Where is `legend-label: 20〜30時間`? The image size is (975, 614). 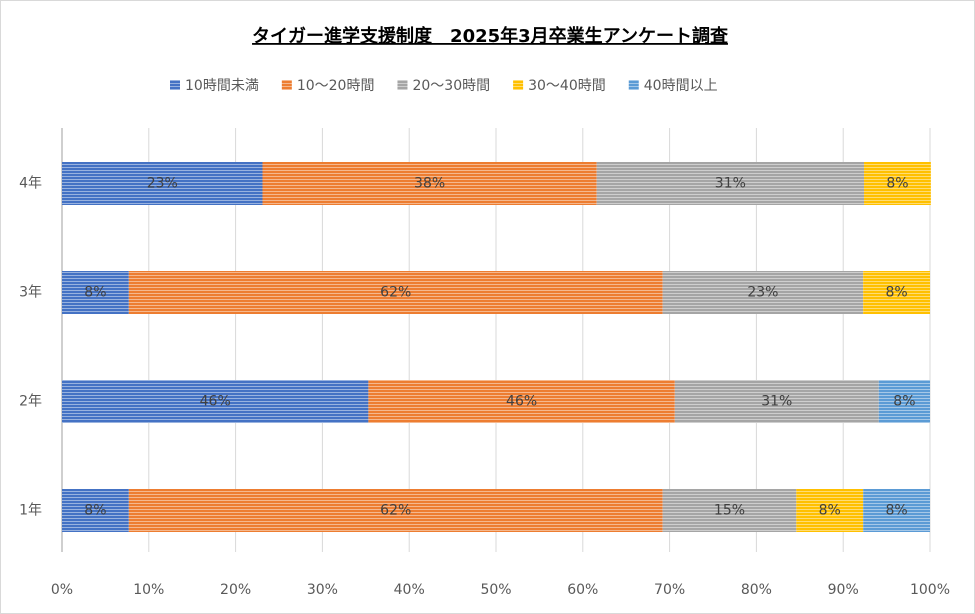
legend-label: 20〜30時間 is located at coordinates (451, 86).